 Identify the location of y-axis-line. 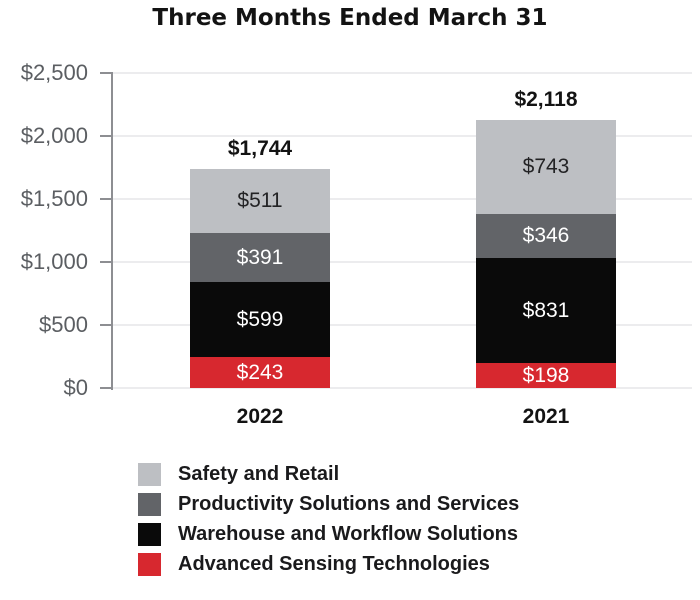
(112, 231).